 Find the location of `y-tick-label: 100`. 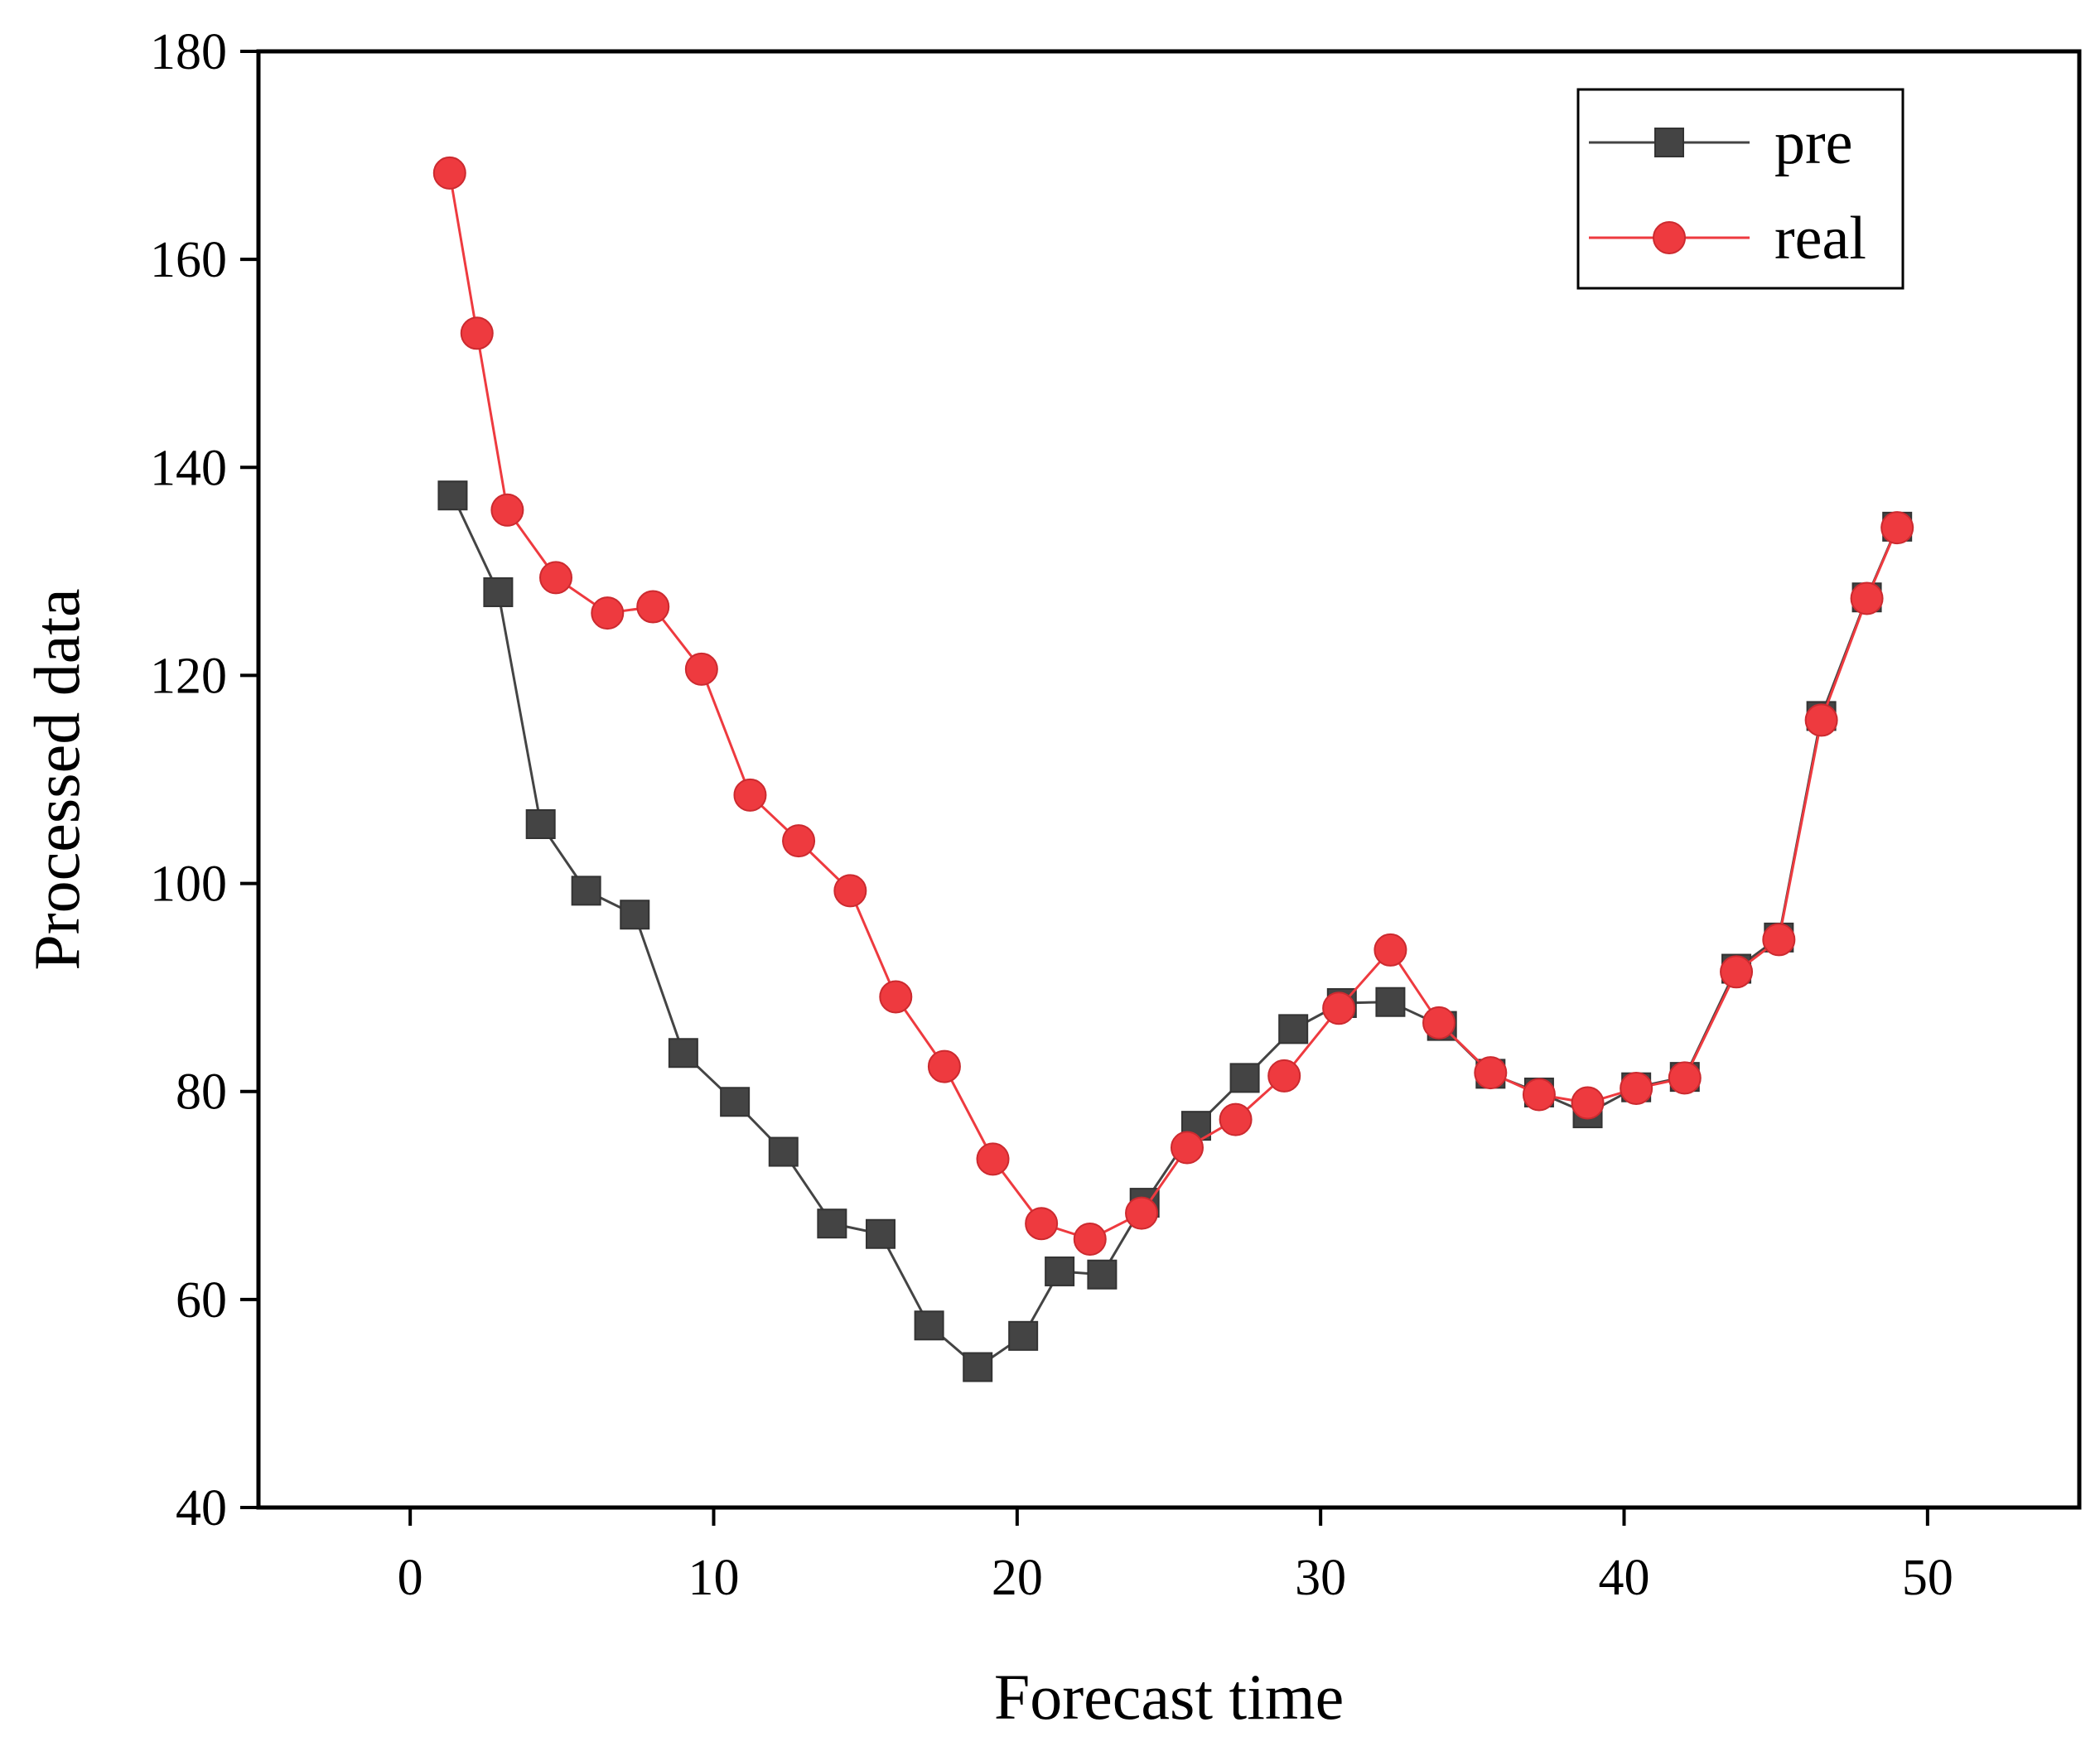

y-tick-label: 100 is located at coordinates (188, 884).